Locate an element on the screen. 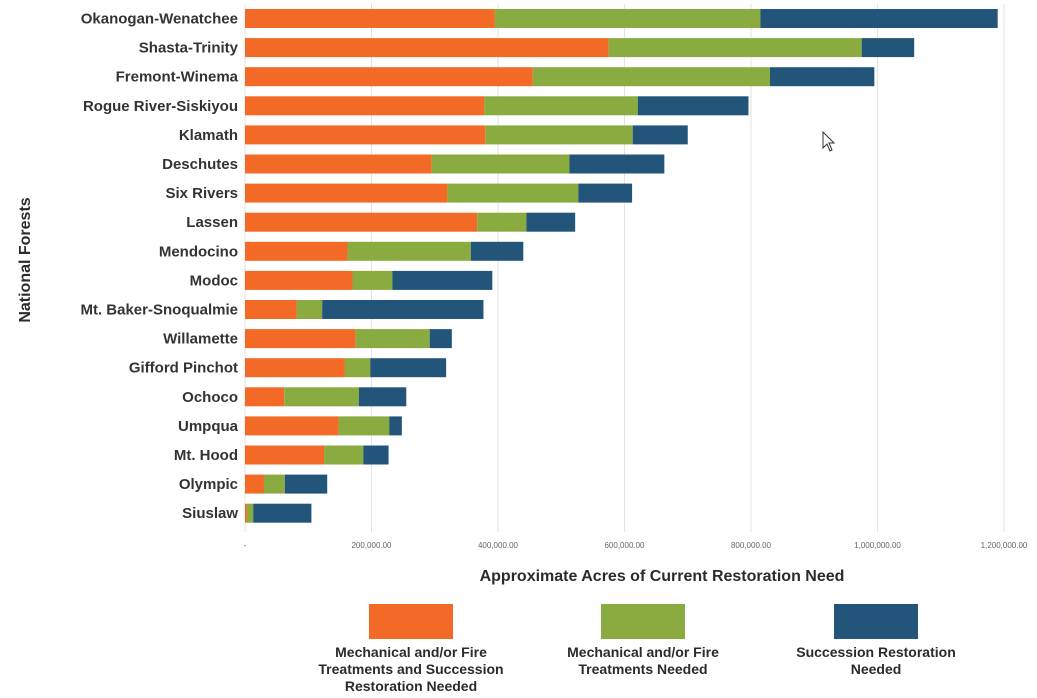 The image size is (1037, 698). category-label: Deschutes is located at coordinates (200, 164).